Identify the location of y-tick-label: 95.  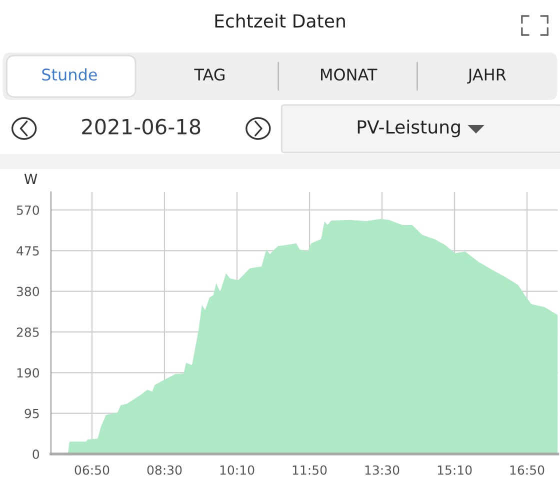
(31, 413).